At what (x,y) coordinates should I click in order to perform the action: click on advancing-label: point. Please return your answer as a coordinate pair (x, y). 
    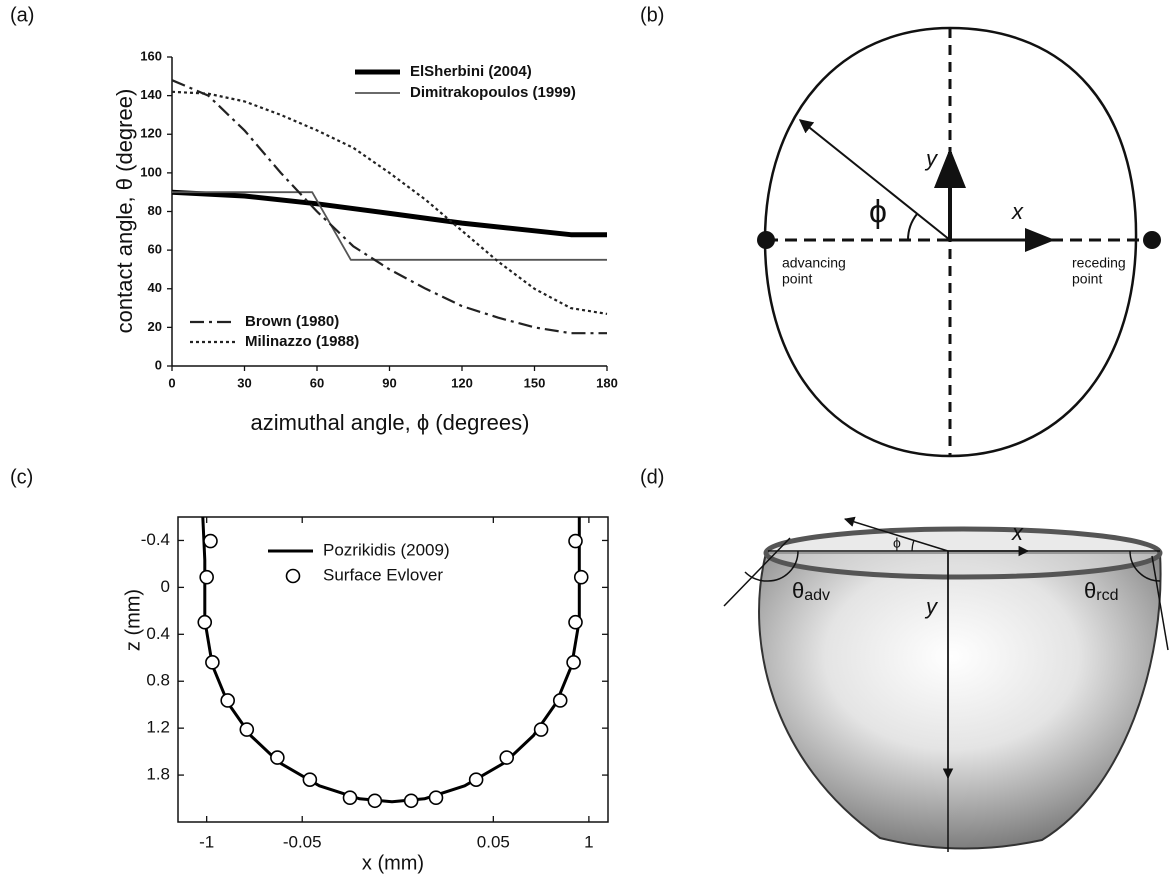
    Looking at the image, I should click on (797, 279).